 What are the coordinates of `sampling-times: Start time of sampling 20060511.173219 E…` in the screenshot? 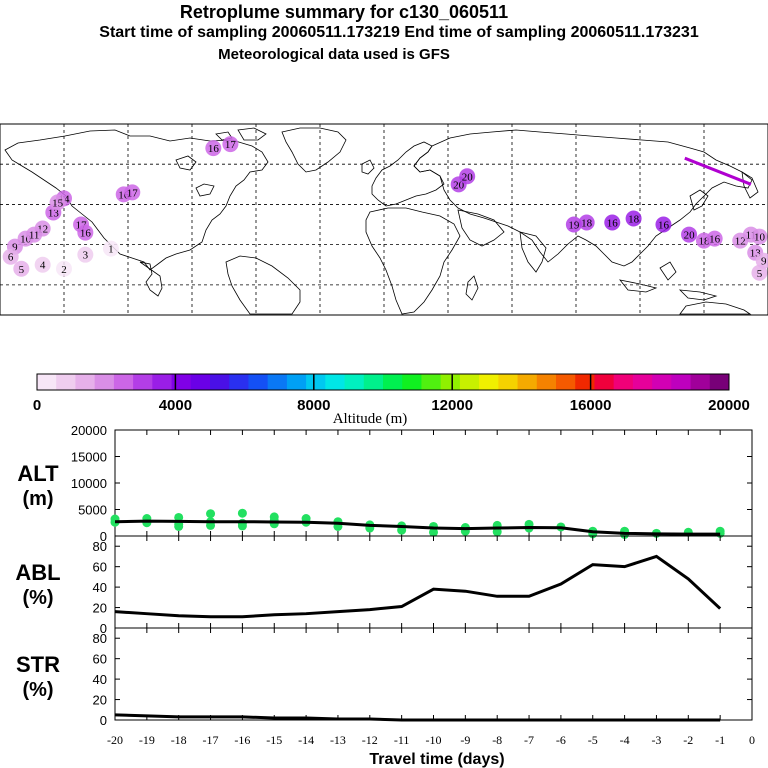 It's located at (399, 32).